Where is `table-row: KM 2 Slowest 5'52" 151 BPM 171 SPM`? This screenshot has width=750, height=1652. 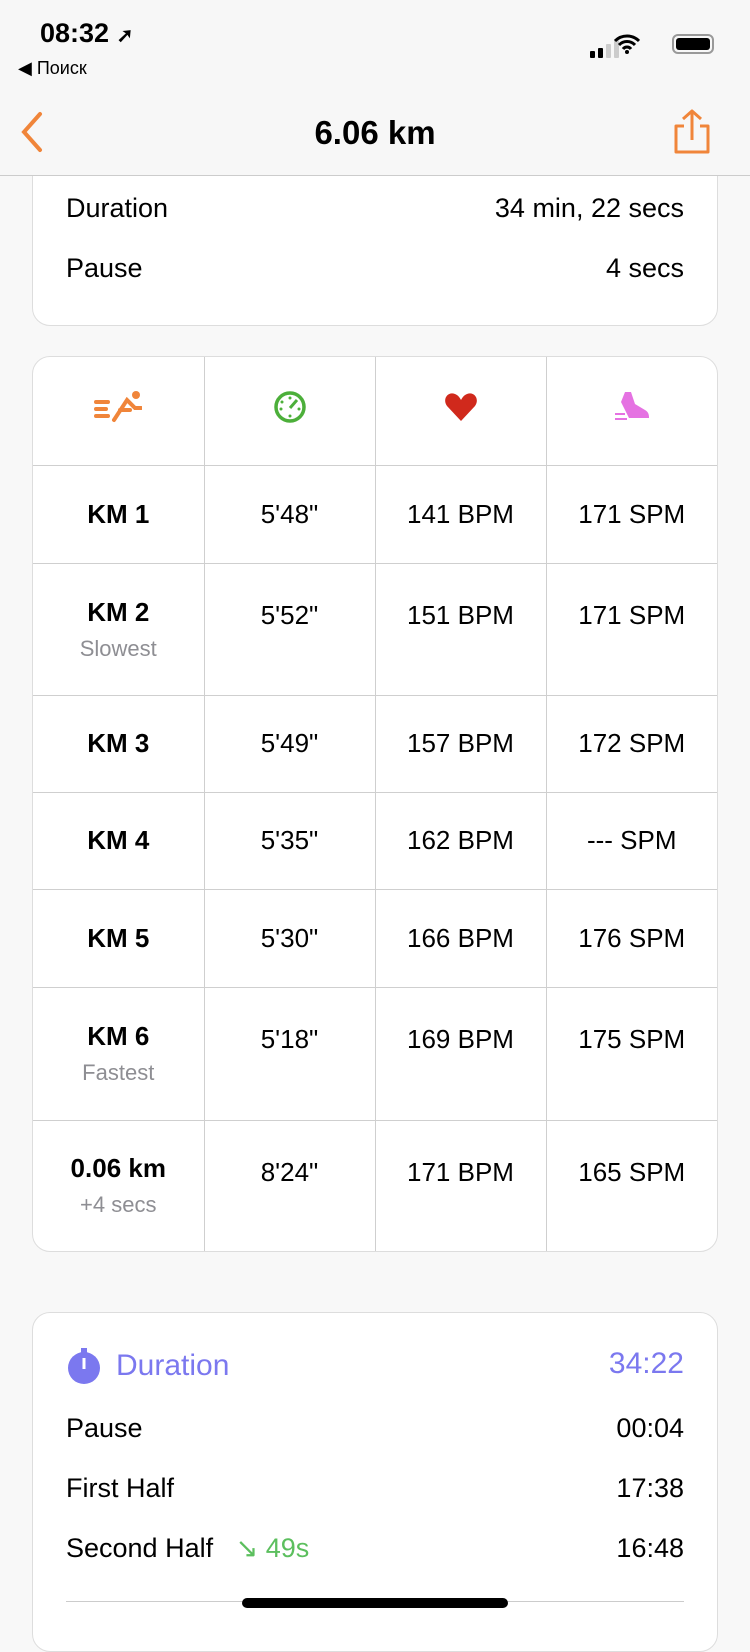
table-row: KM 2 Slowest 5'52" 151 BPM 171 SPM is located at coordinates (375, 629).